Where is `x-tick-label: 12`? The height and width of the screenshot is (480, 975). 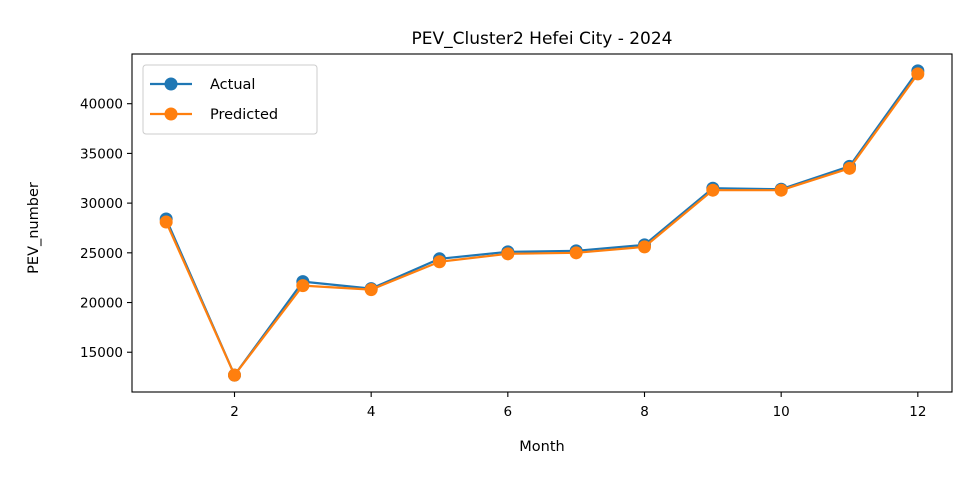 x-tick-label: 12 is located at coordinates (917, 412).